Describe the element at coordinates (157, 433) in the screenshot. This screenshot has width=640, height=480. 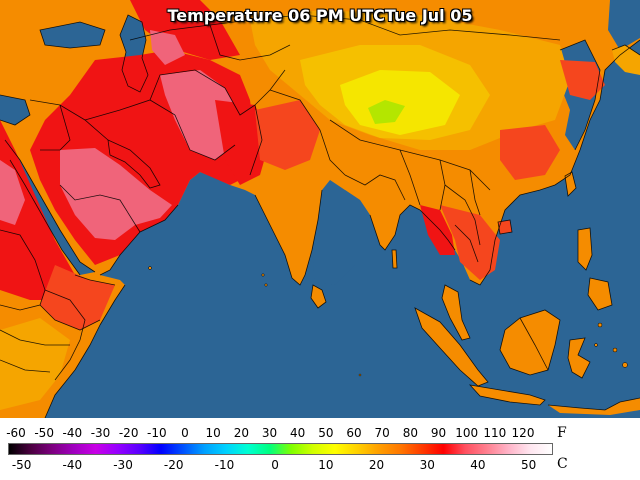
I see `fahrenheit-tick-5: -10` at that location.